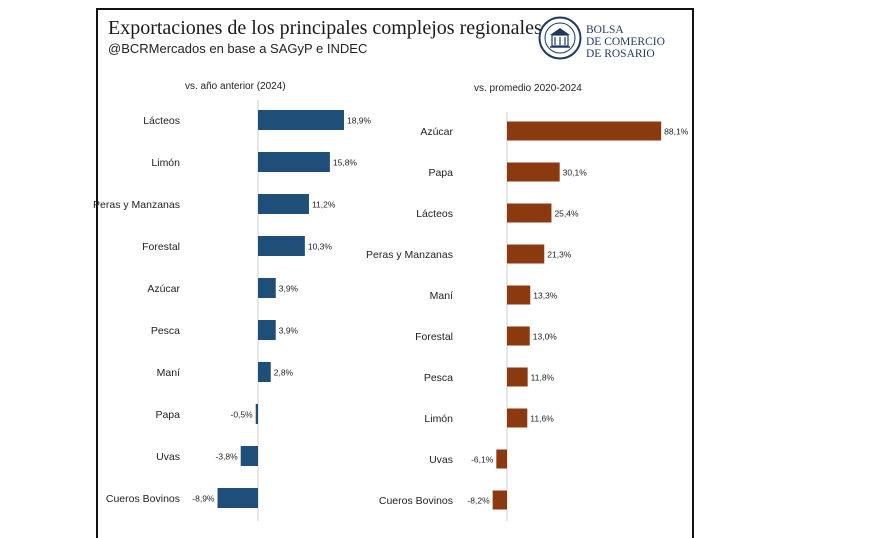  What do you see at coordinates (545, 296) in the screenshot?
I see `right-value-label: 13,3%` at bounding box center [545, 296].